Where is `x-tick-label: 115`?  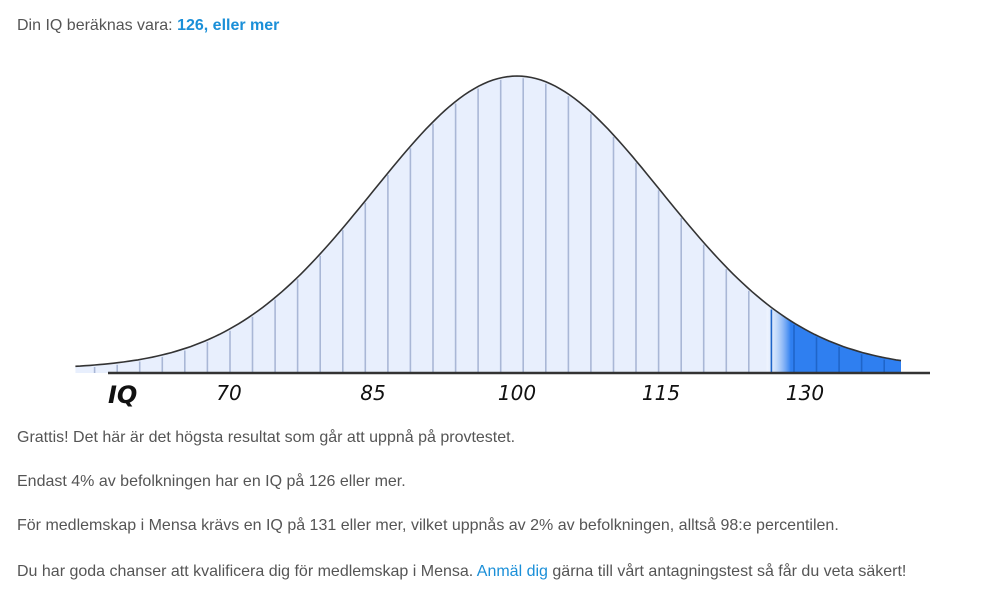
x-tick-label: 115 is located at coordinates (661, 393).